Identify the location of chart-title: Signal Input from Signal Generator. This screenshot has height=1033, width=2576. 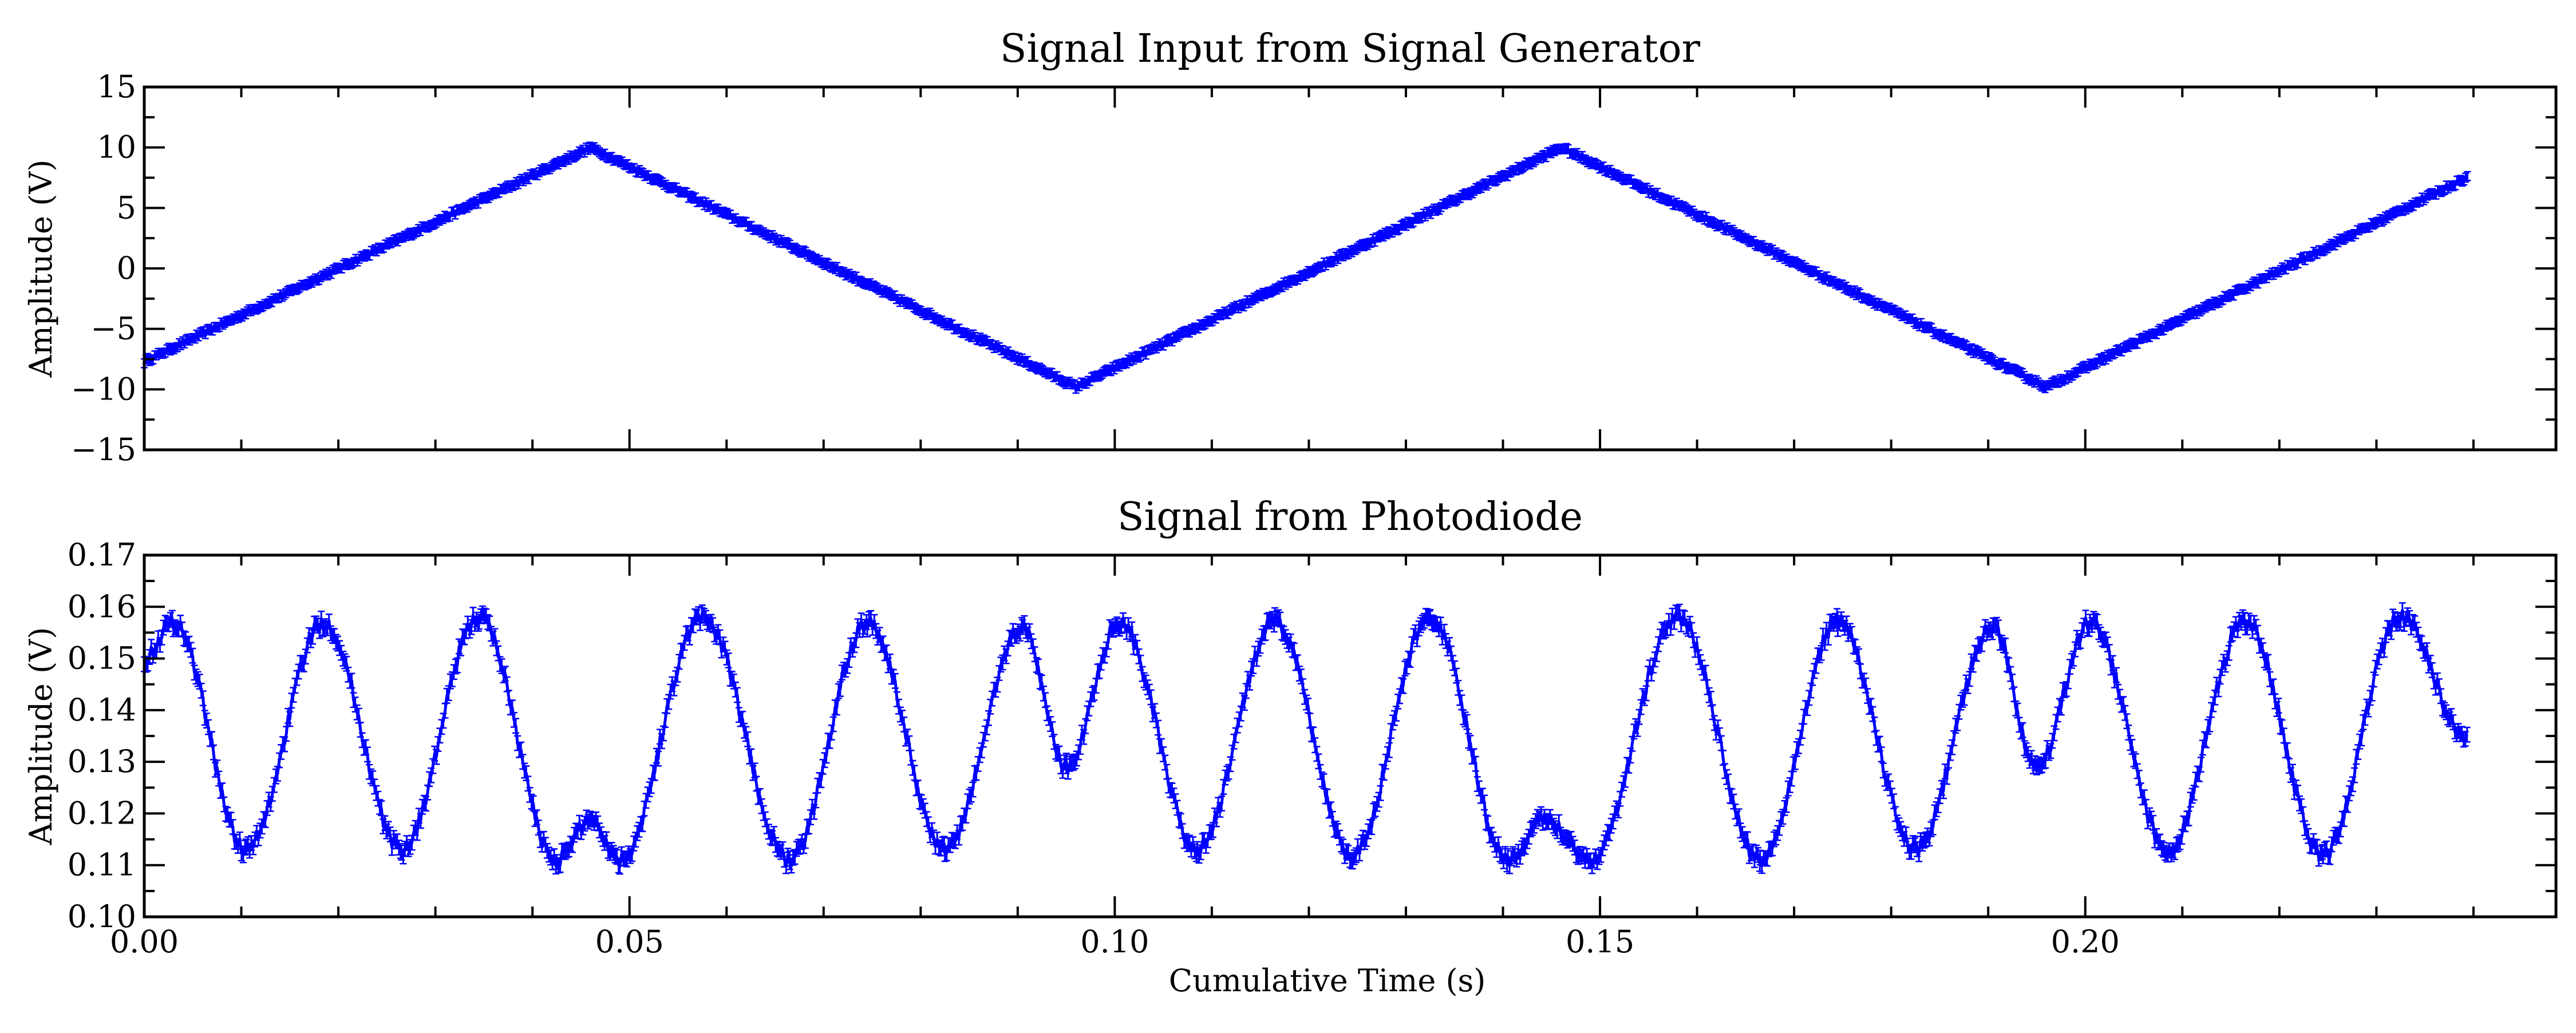
(1350, 49).